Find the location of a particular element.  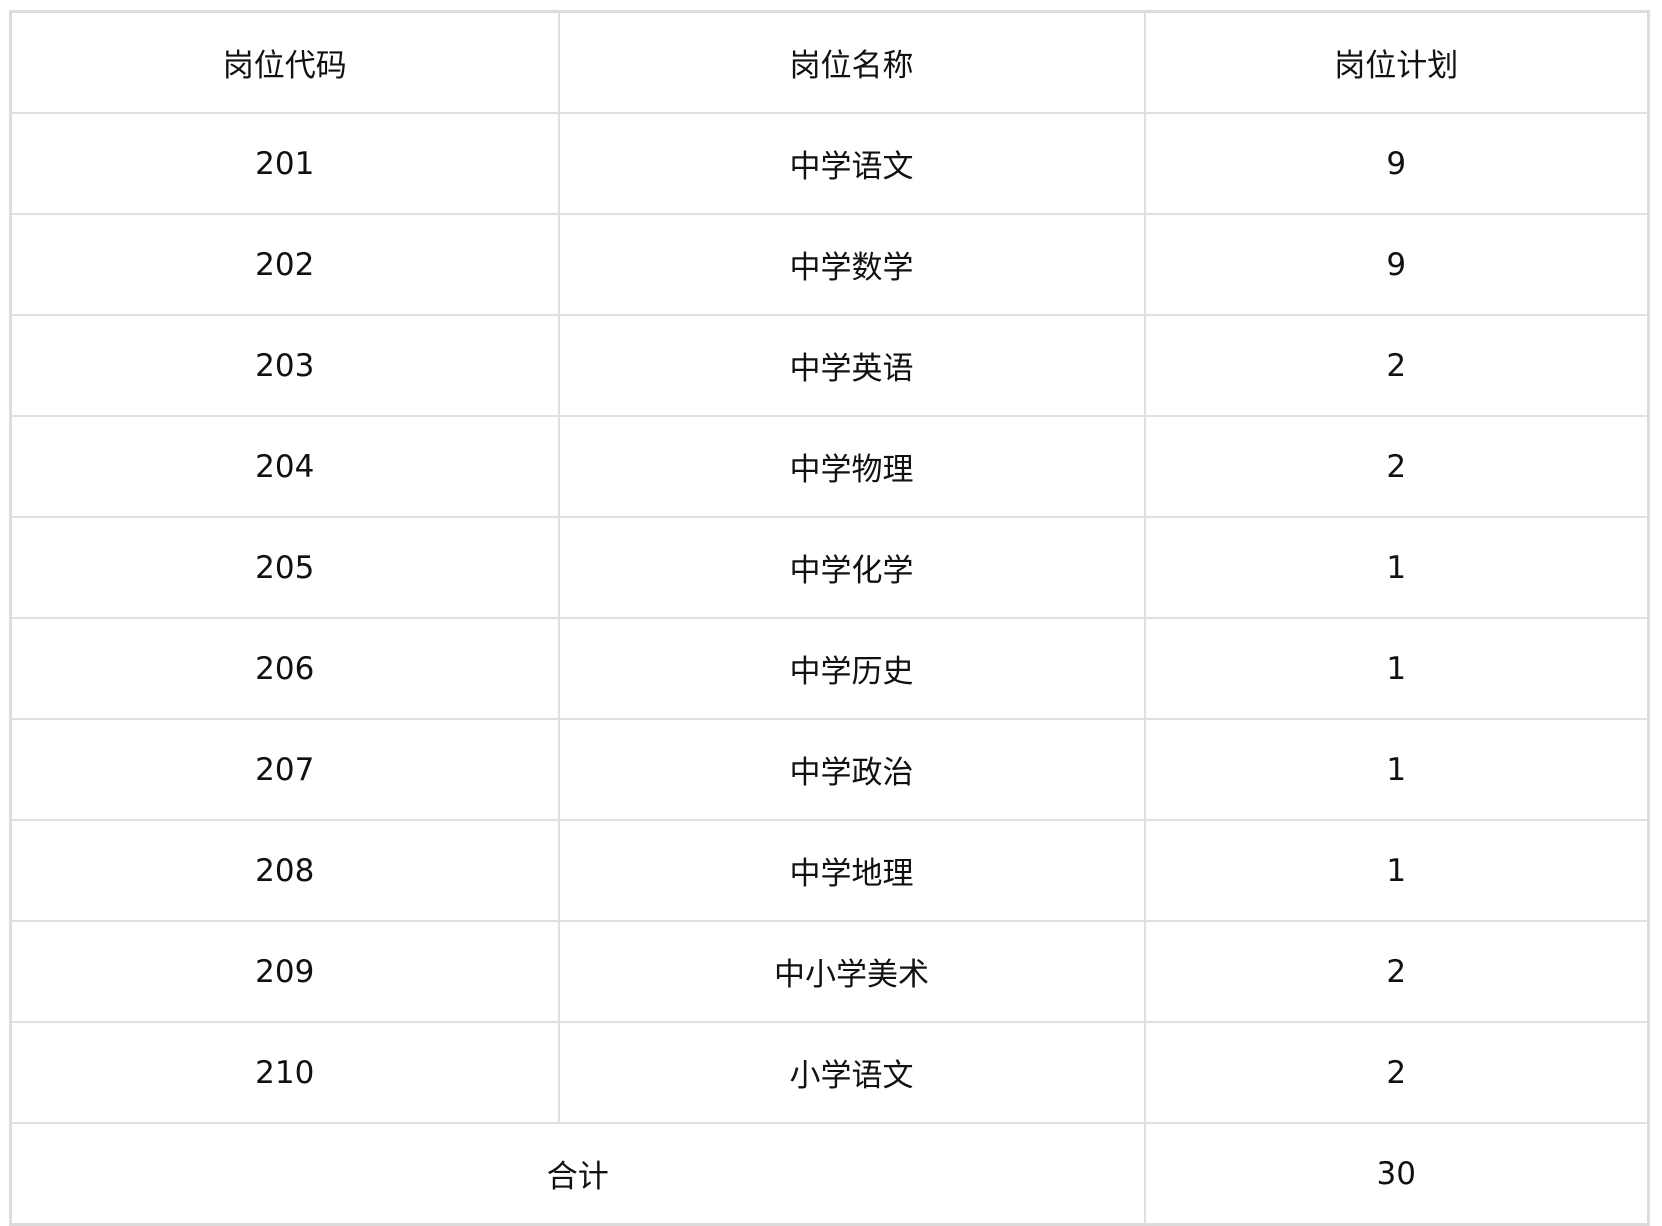

table-row: 202 中学数学 9 is located at coordinates (829, 264).